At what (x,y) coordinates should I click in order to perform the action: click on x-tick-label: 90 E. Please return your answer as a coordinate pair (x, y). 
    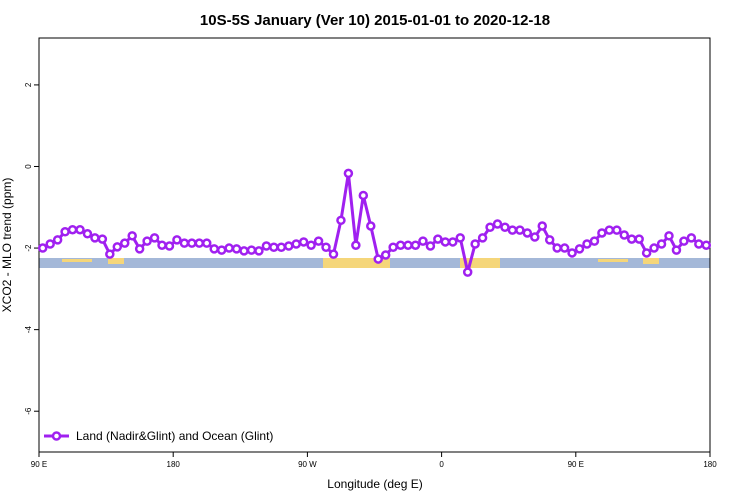
    Looking at the image, I should click on (576, 464).